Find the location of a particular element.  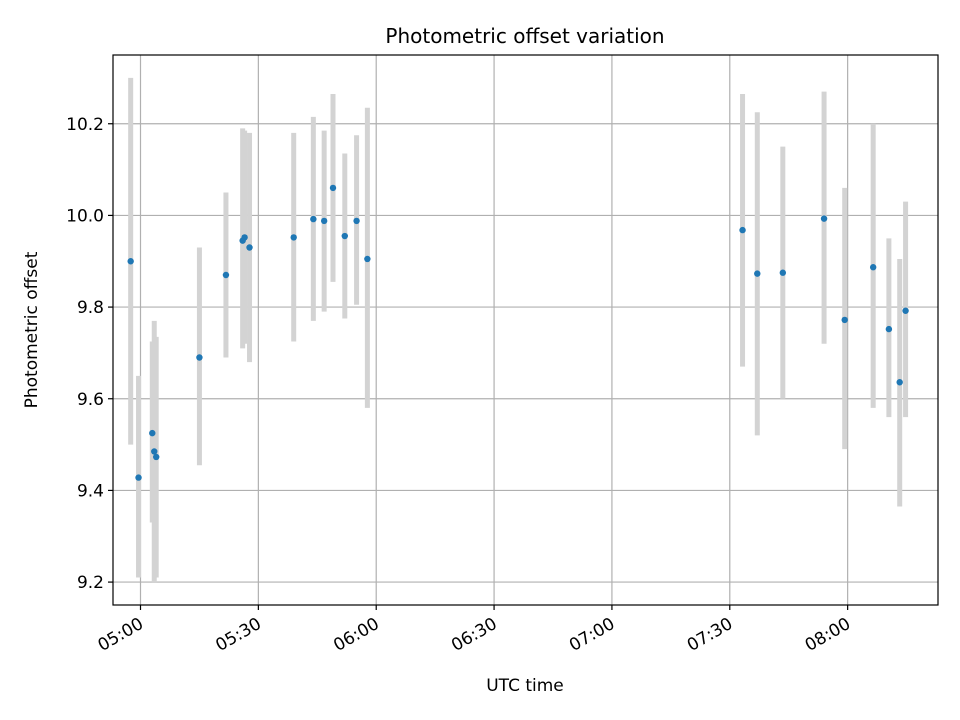

y-tick-label: 9.4 is located at coordinates (90, 491).